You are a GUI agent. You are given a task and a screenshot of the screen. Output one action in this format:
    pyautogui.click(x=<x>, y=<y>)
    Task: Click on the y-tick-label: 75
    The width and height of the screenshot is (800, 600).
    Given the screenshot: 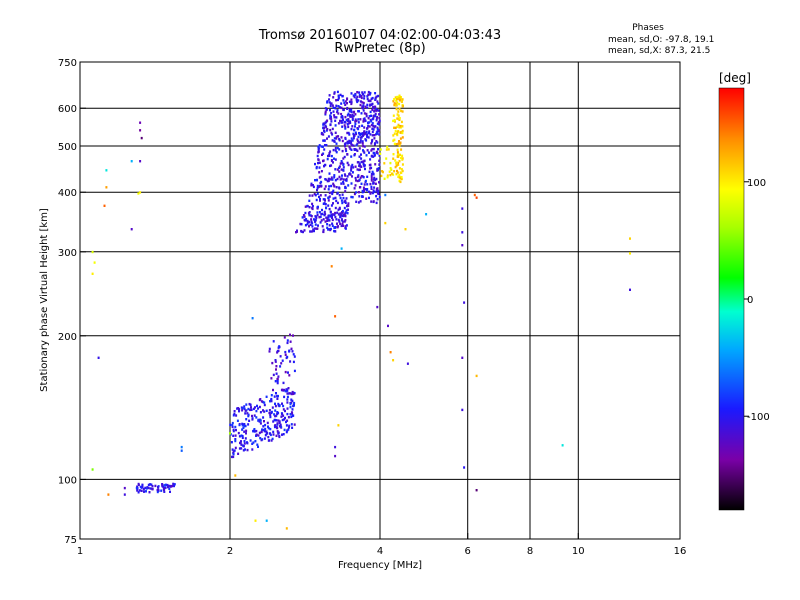 What is the action you would take?
    pyautogui.click(x=70, y=540)
    